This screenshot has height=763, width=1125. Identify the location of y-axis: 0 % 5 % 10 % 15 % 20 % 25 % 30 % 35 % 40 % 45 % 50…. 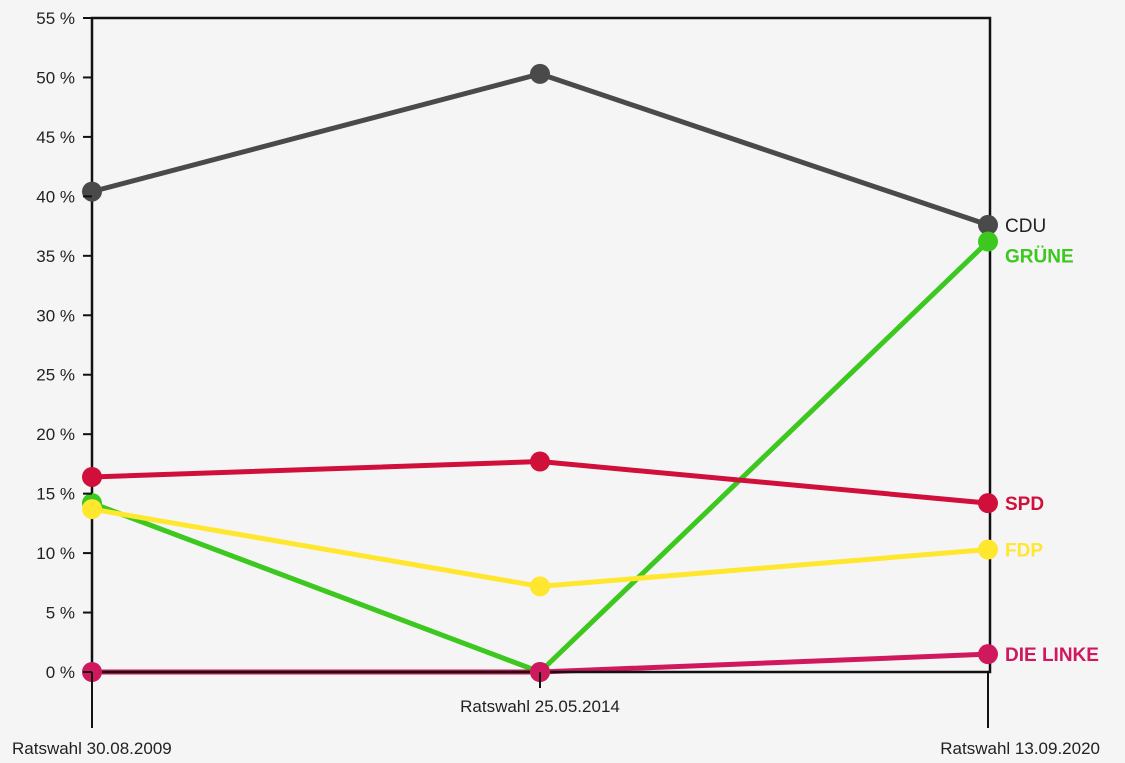
(64, 345).